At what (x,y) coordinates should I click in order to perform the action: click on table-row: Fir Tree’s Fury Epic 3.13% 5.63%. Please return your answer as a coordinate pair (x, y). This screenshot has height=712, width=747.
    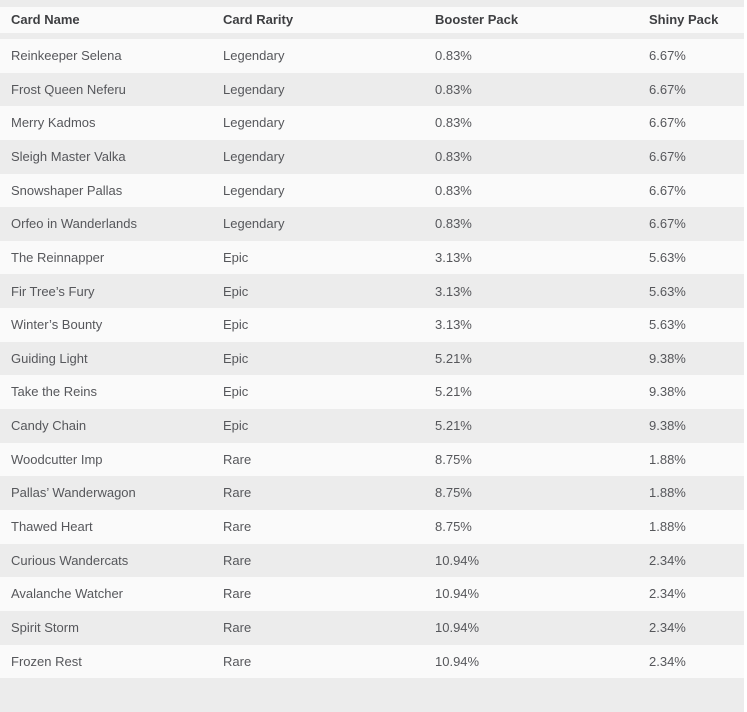
    Looking at the image, I should click on (372, 291).